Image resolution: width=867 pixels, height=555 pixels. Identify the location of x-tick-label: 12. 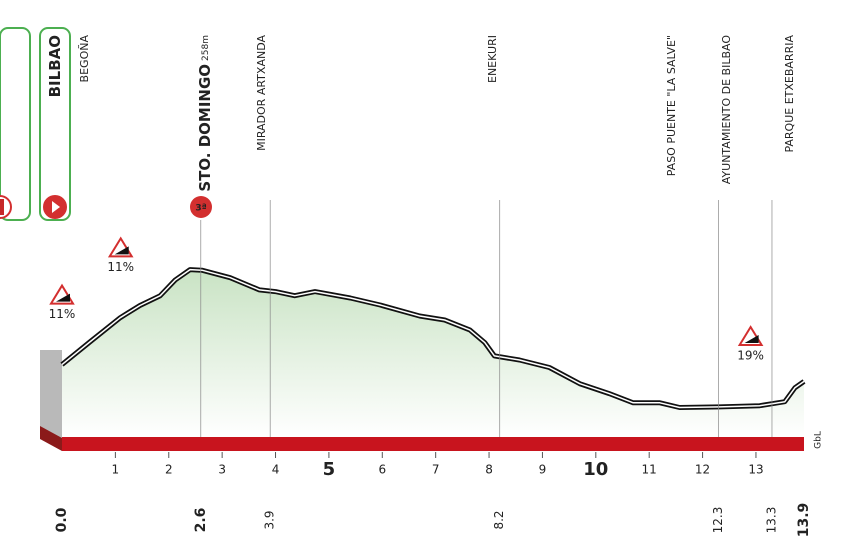
(702, 470).